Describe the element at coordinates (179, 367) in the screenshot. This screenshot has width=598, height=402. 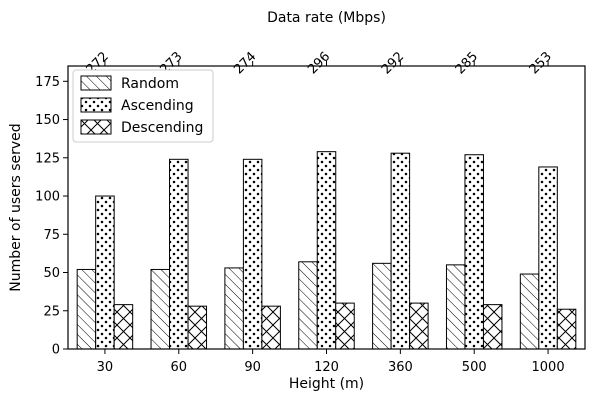
I see `x-tick-label: 60` at that location.